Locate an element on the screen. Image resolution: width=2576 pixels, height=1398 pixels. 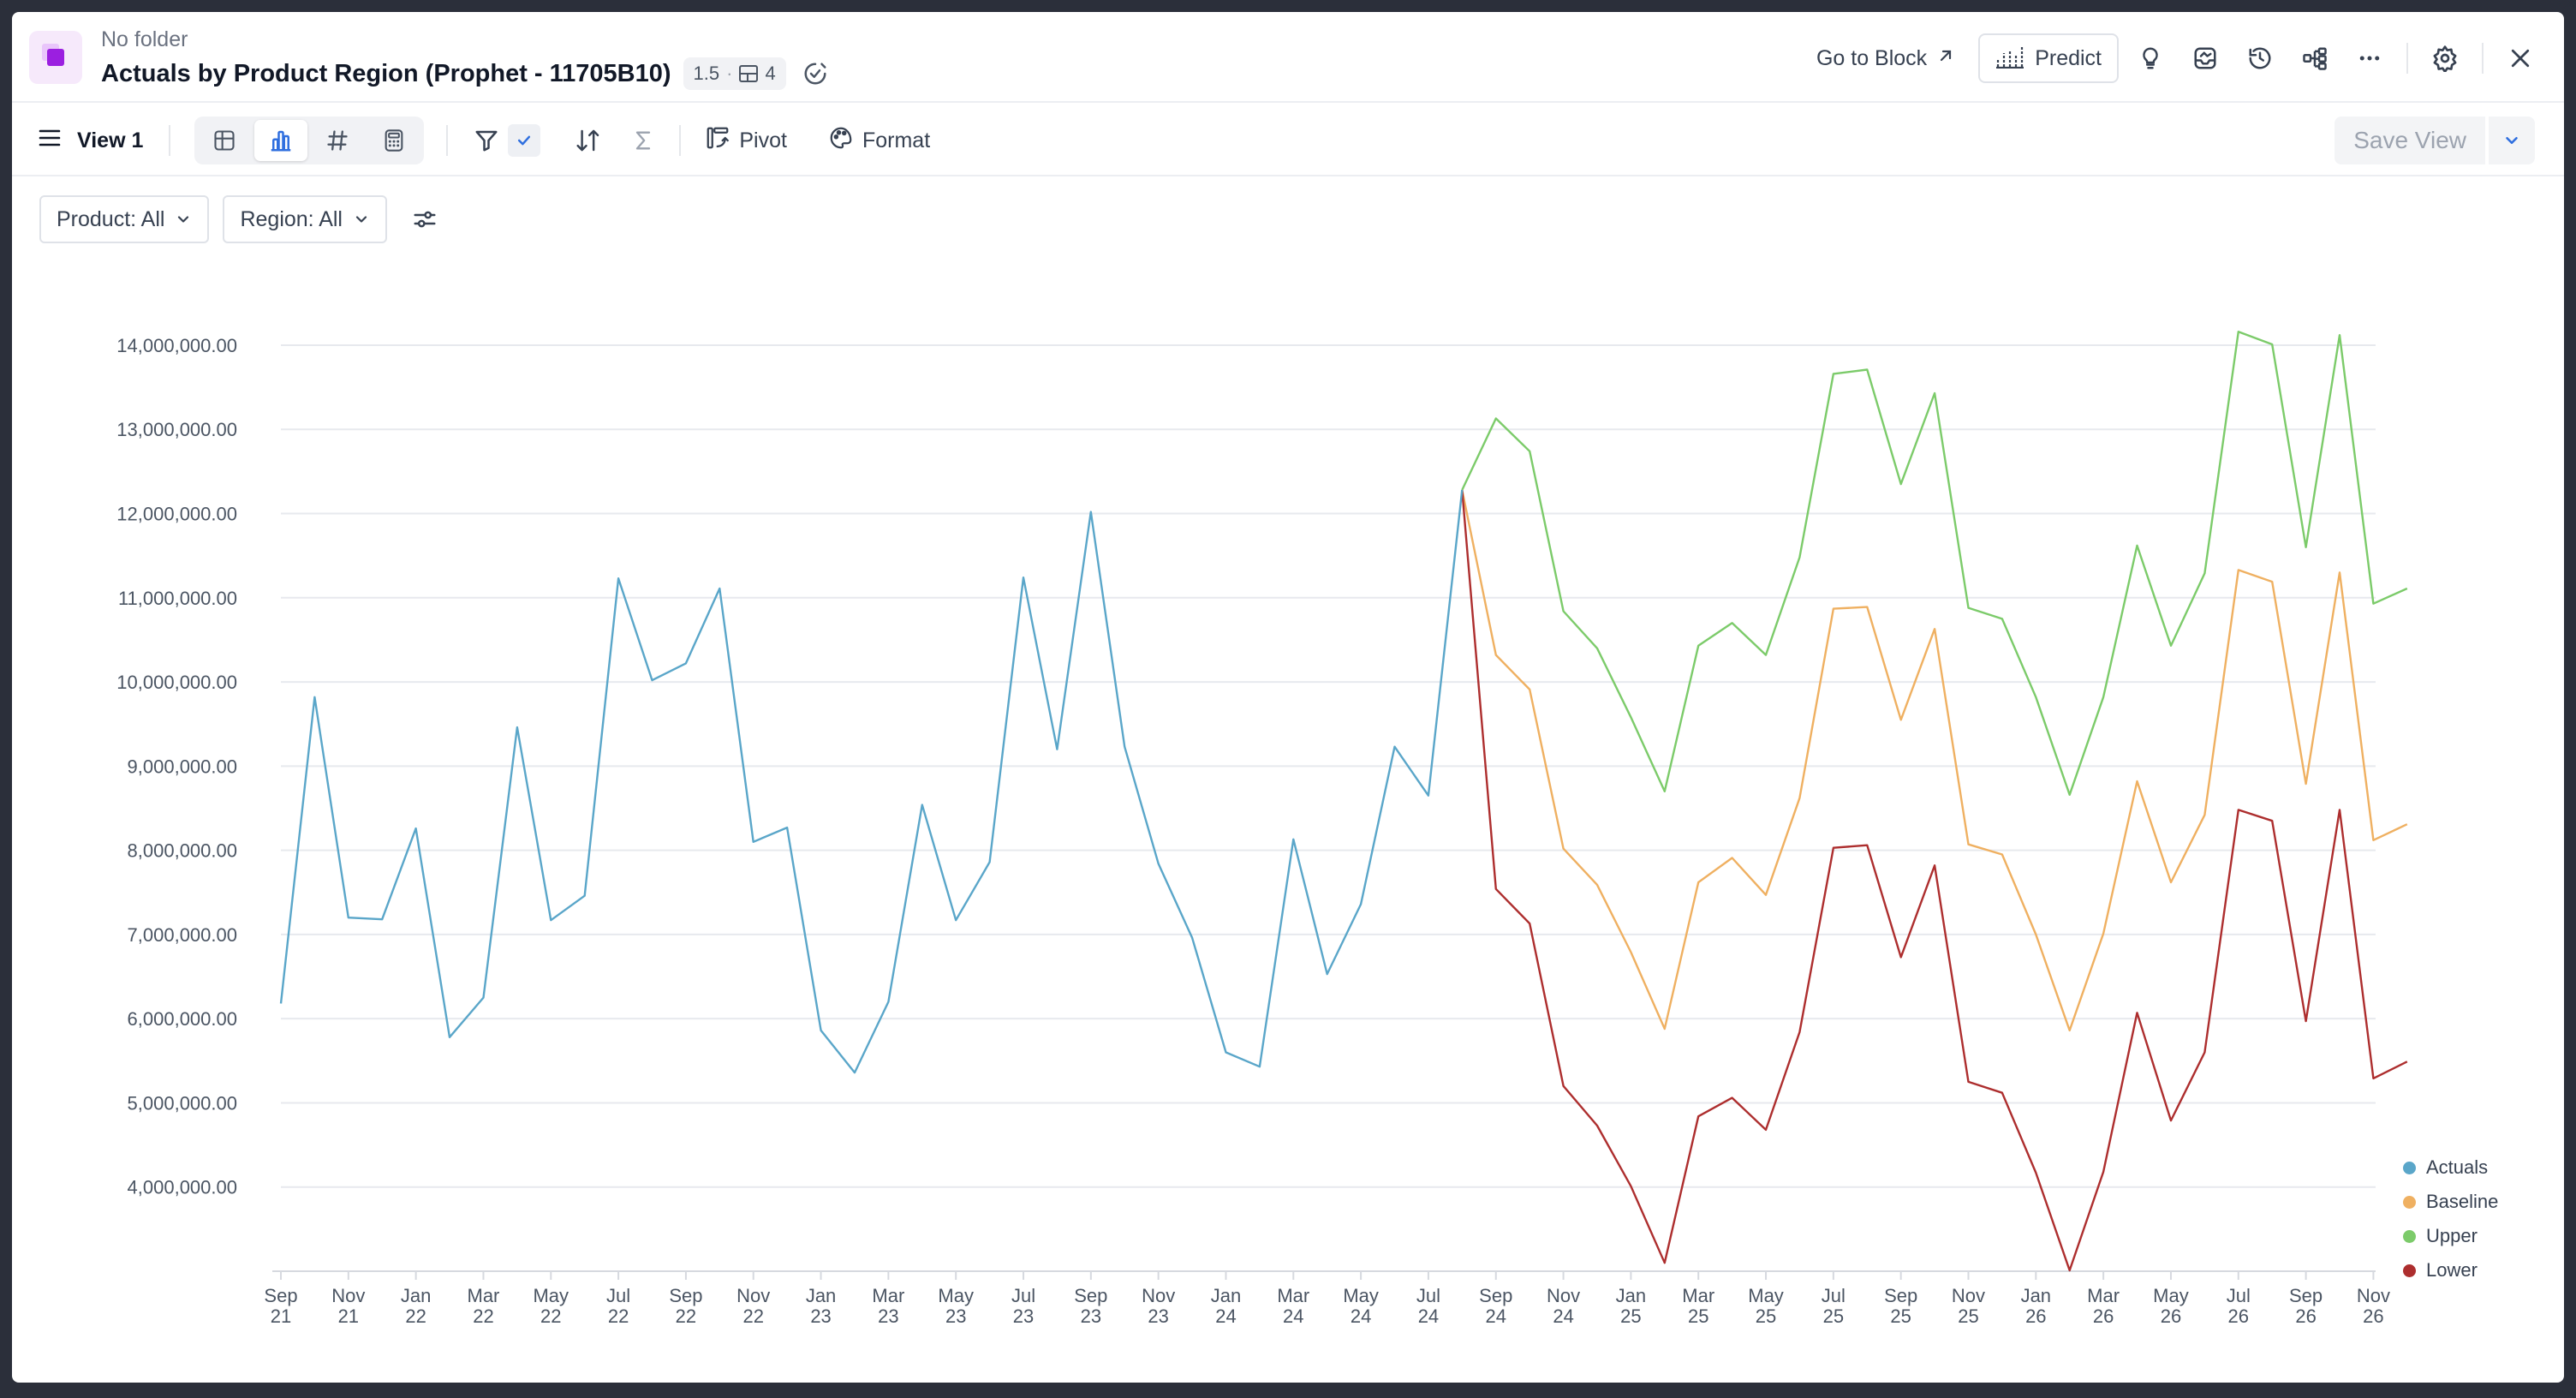
gear-icon is located at coordinates (2445, 58).